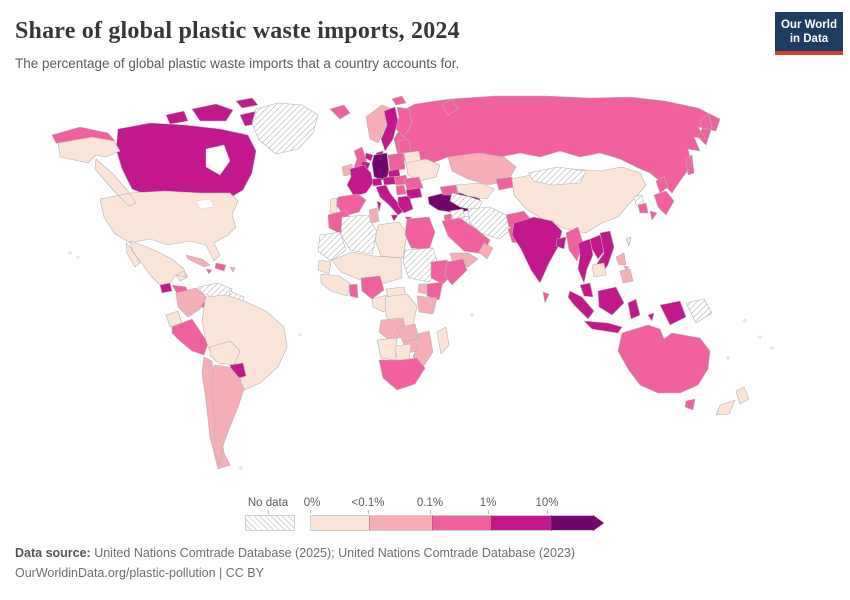 This screenshot has height=600, width=850. Describe the element at coordinates (413, 183) in the screenshot. I see `country-romania` at that location.